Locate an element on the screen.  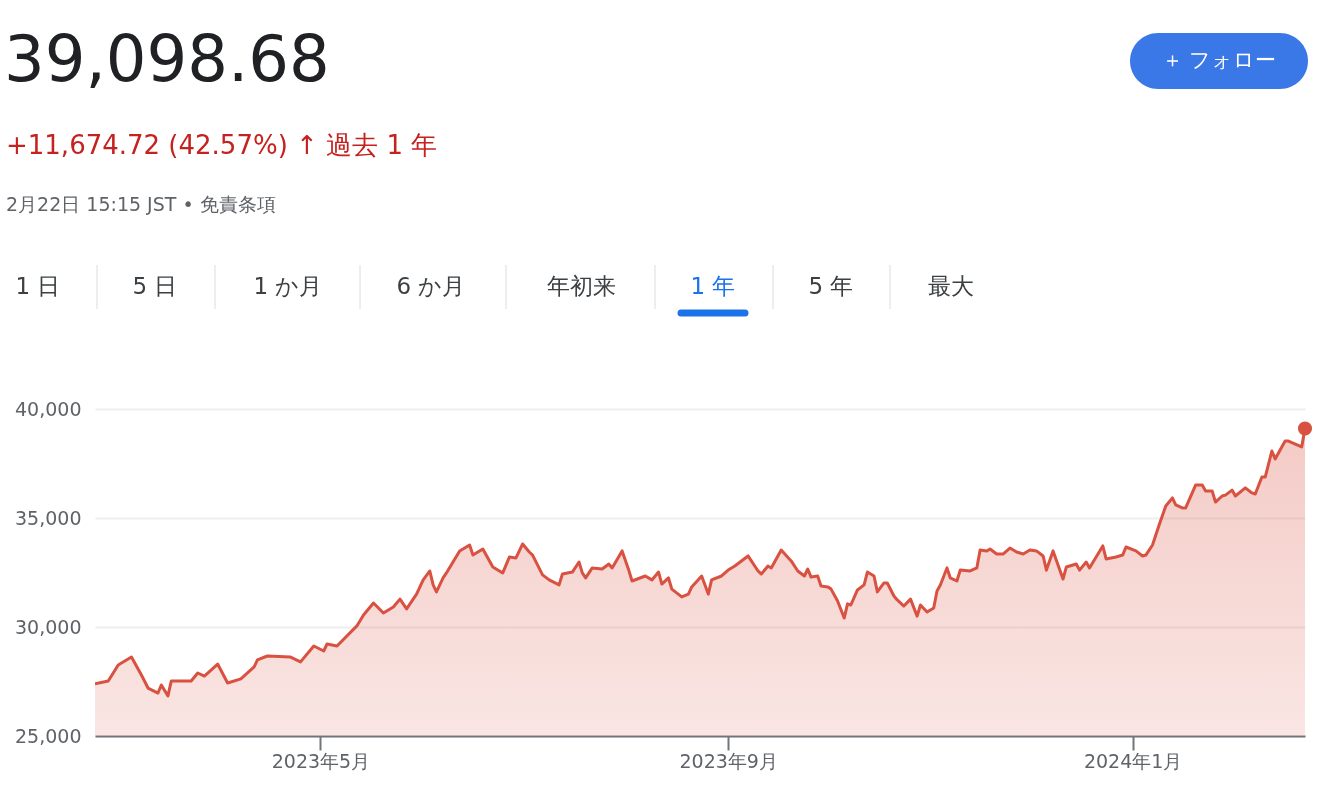
text: 年初来 is located at coordinates (581, 286).